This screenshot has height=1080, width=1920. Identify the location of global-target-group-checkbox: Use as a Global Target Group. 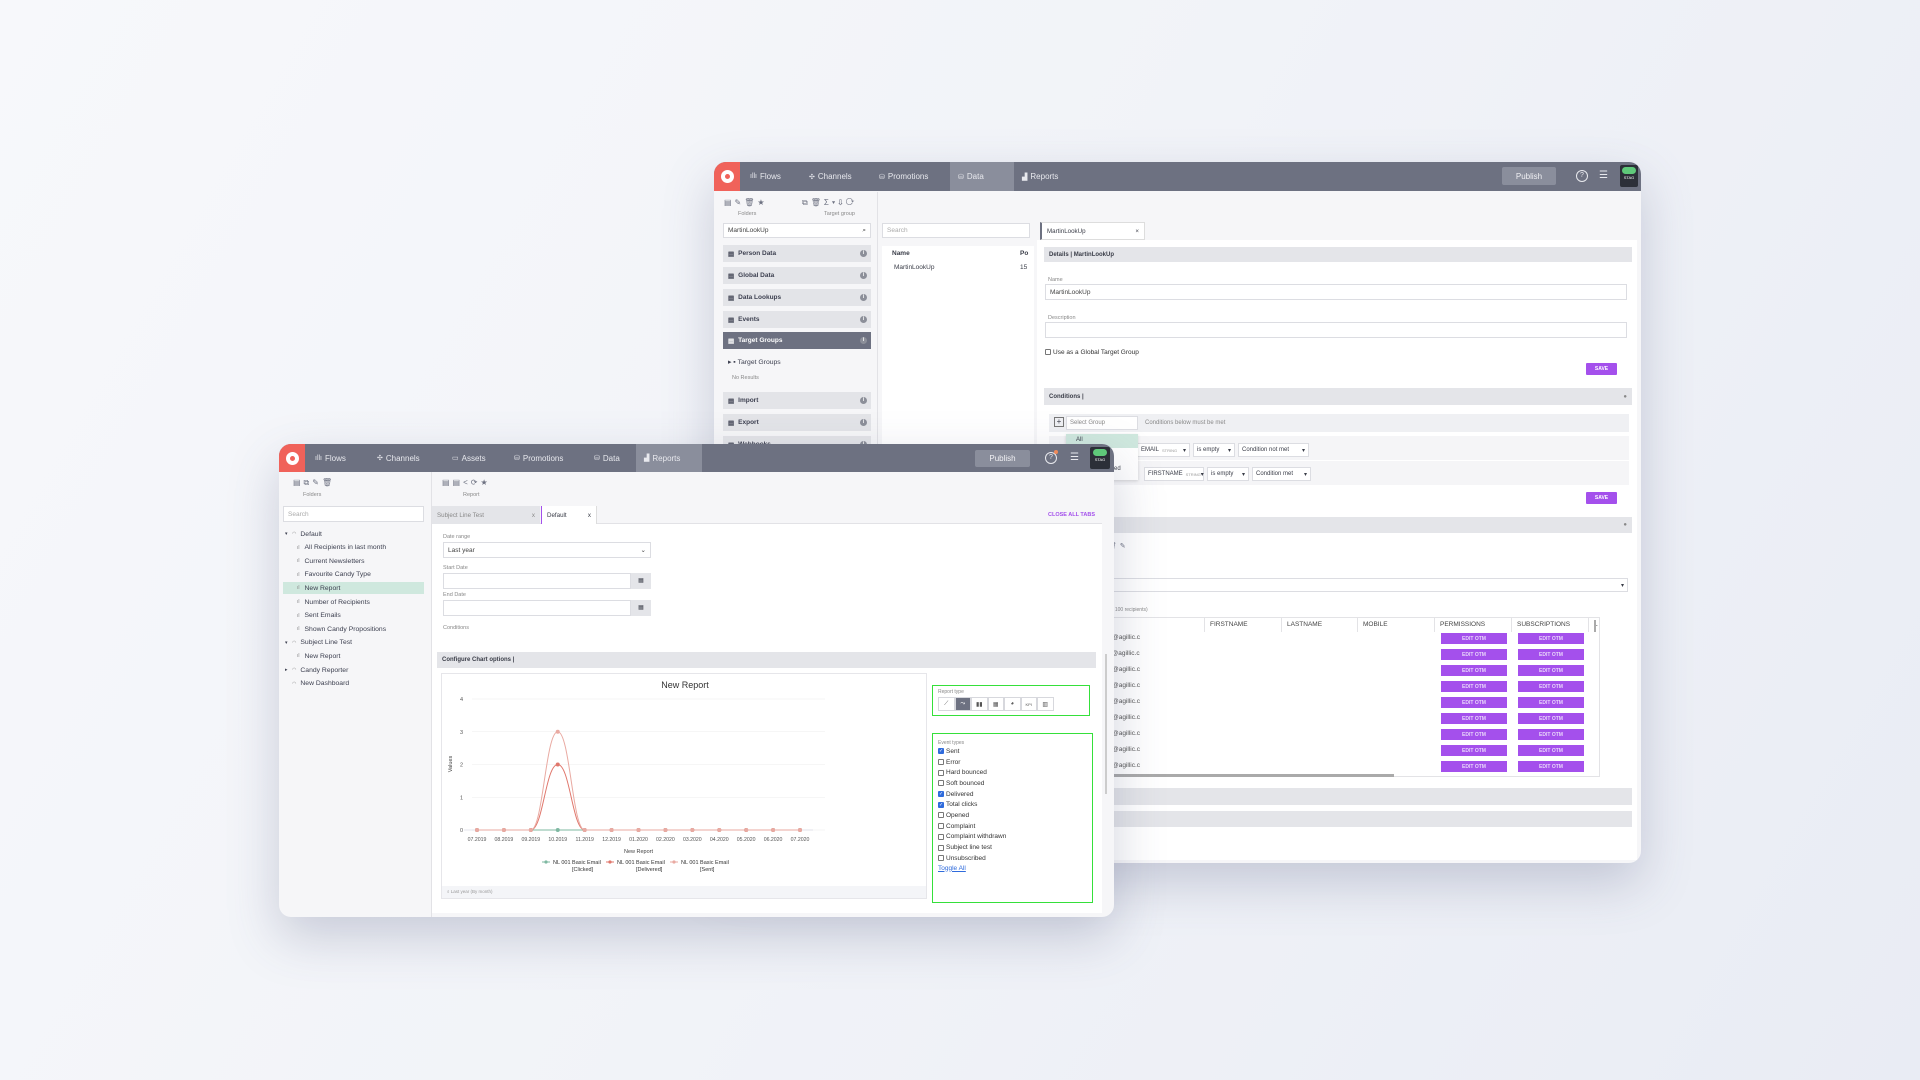
(1092, 352).